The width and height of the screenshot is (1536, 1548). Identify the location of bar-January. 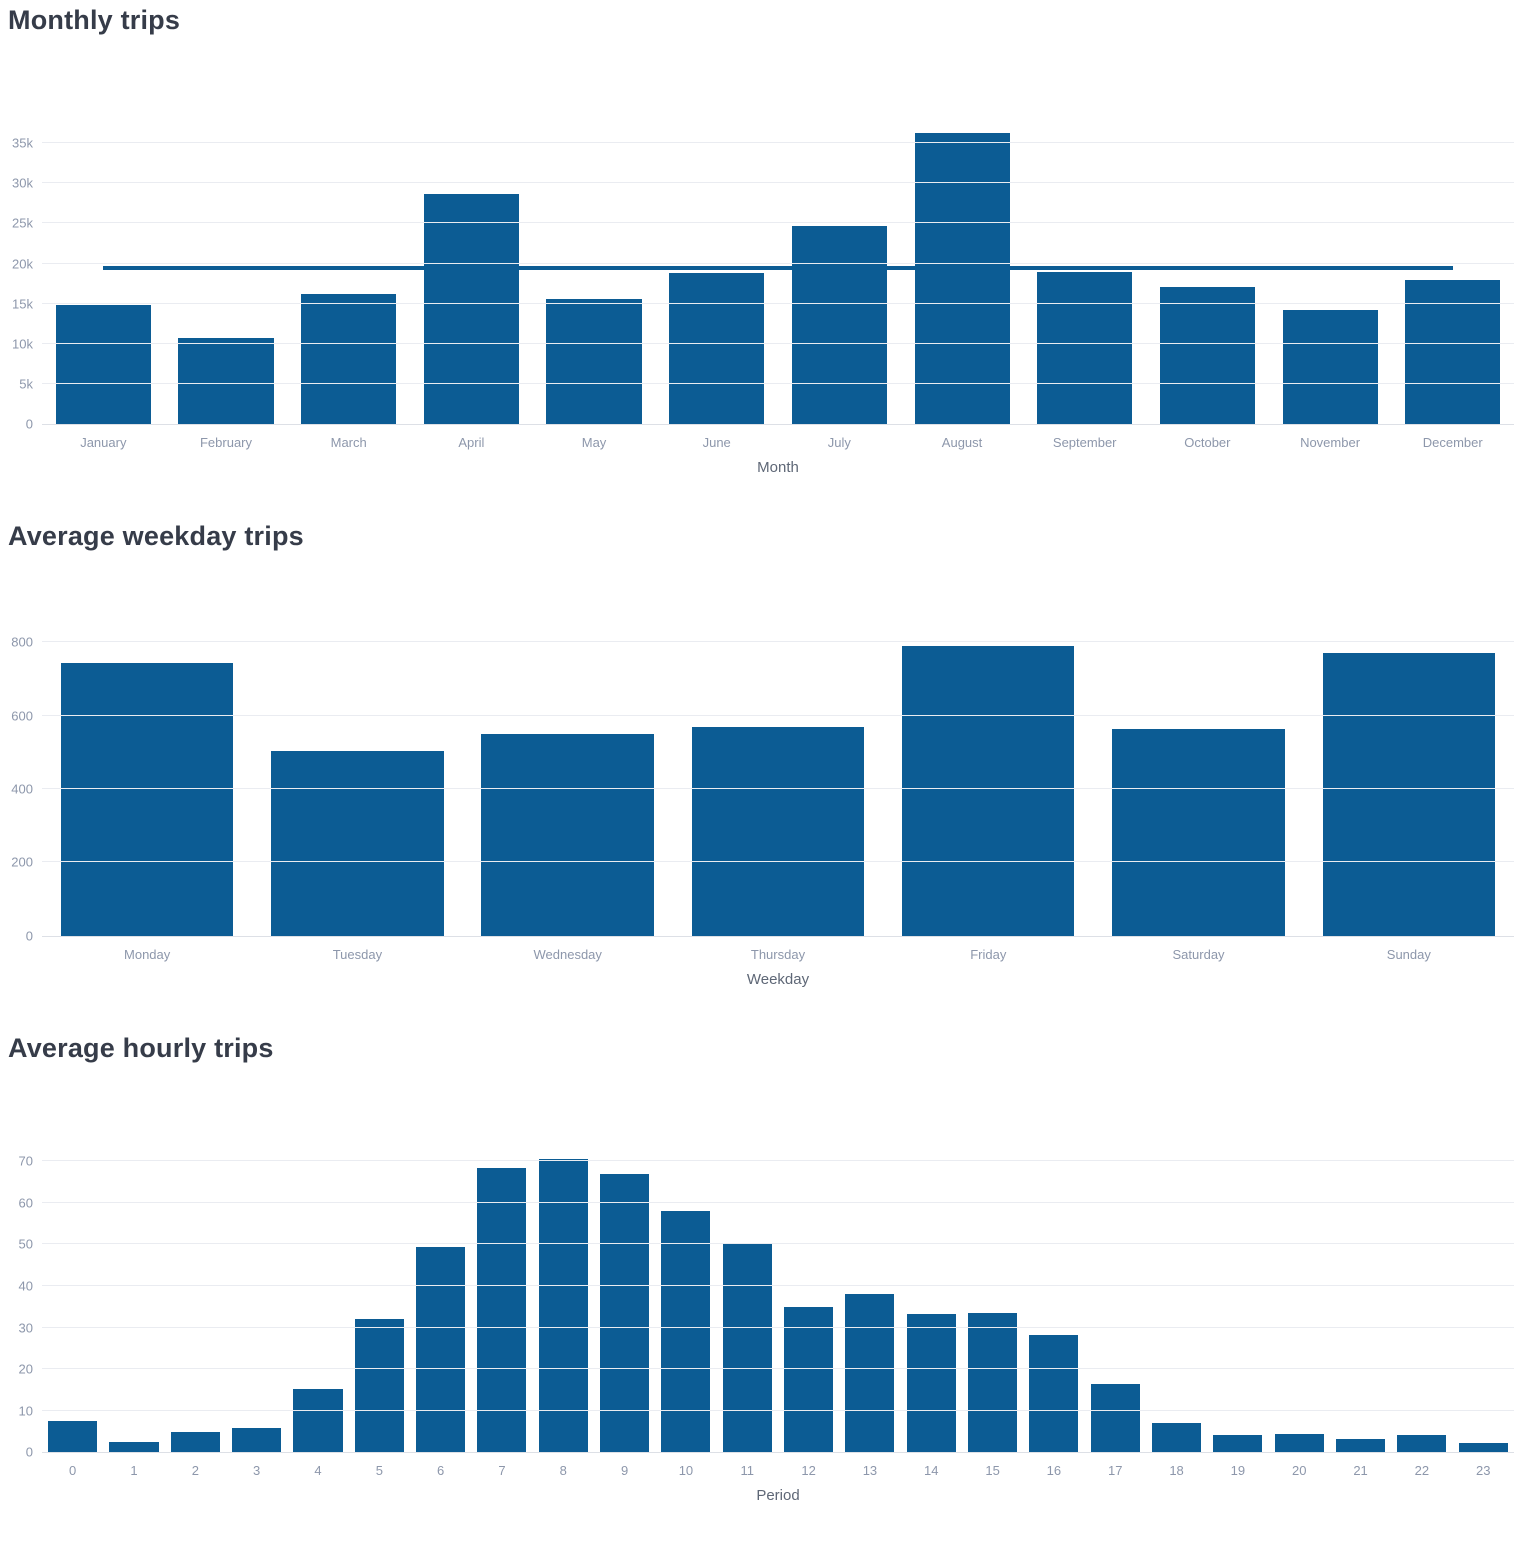
(103, 365).